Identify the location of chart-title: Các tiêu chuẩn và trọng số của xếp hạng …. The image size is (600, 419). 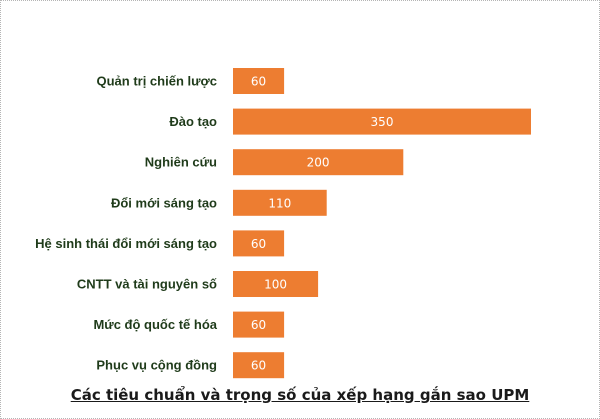
(300, 395).